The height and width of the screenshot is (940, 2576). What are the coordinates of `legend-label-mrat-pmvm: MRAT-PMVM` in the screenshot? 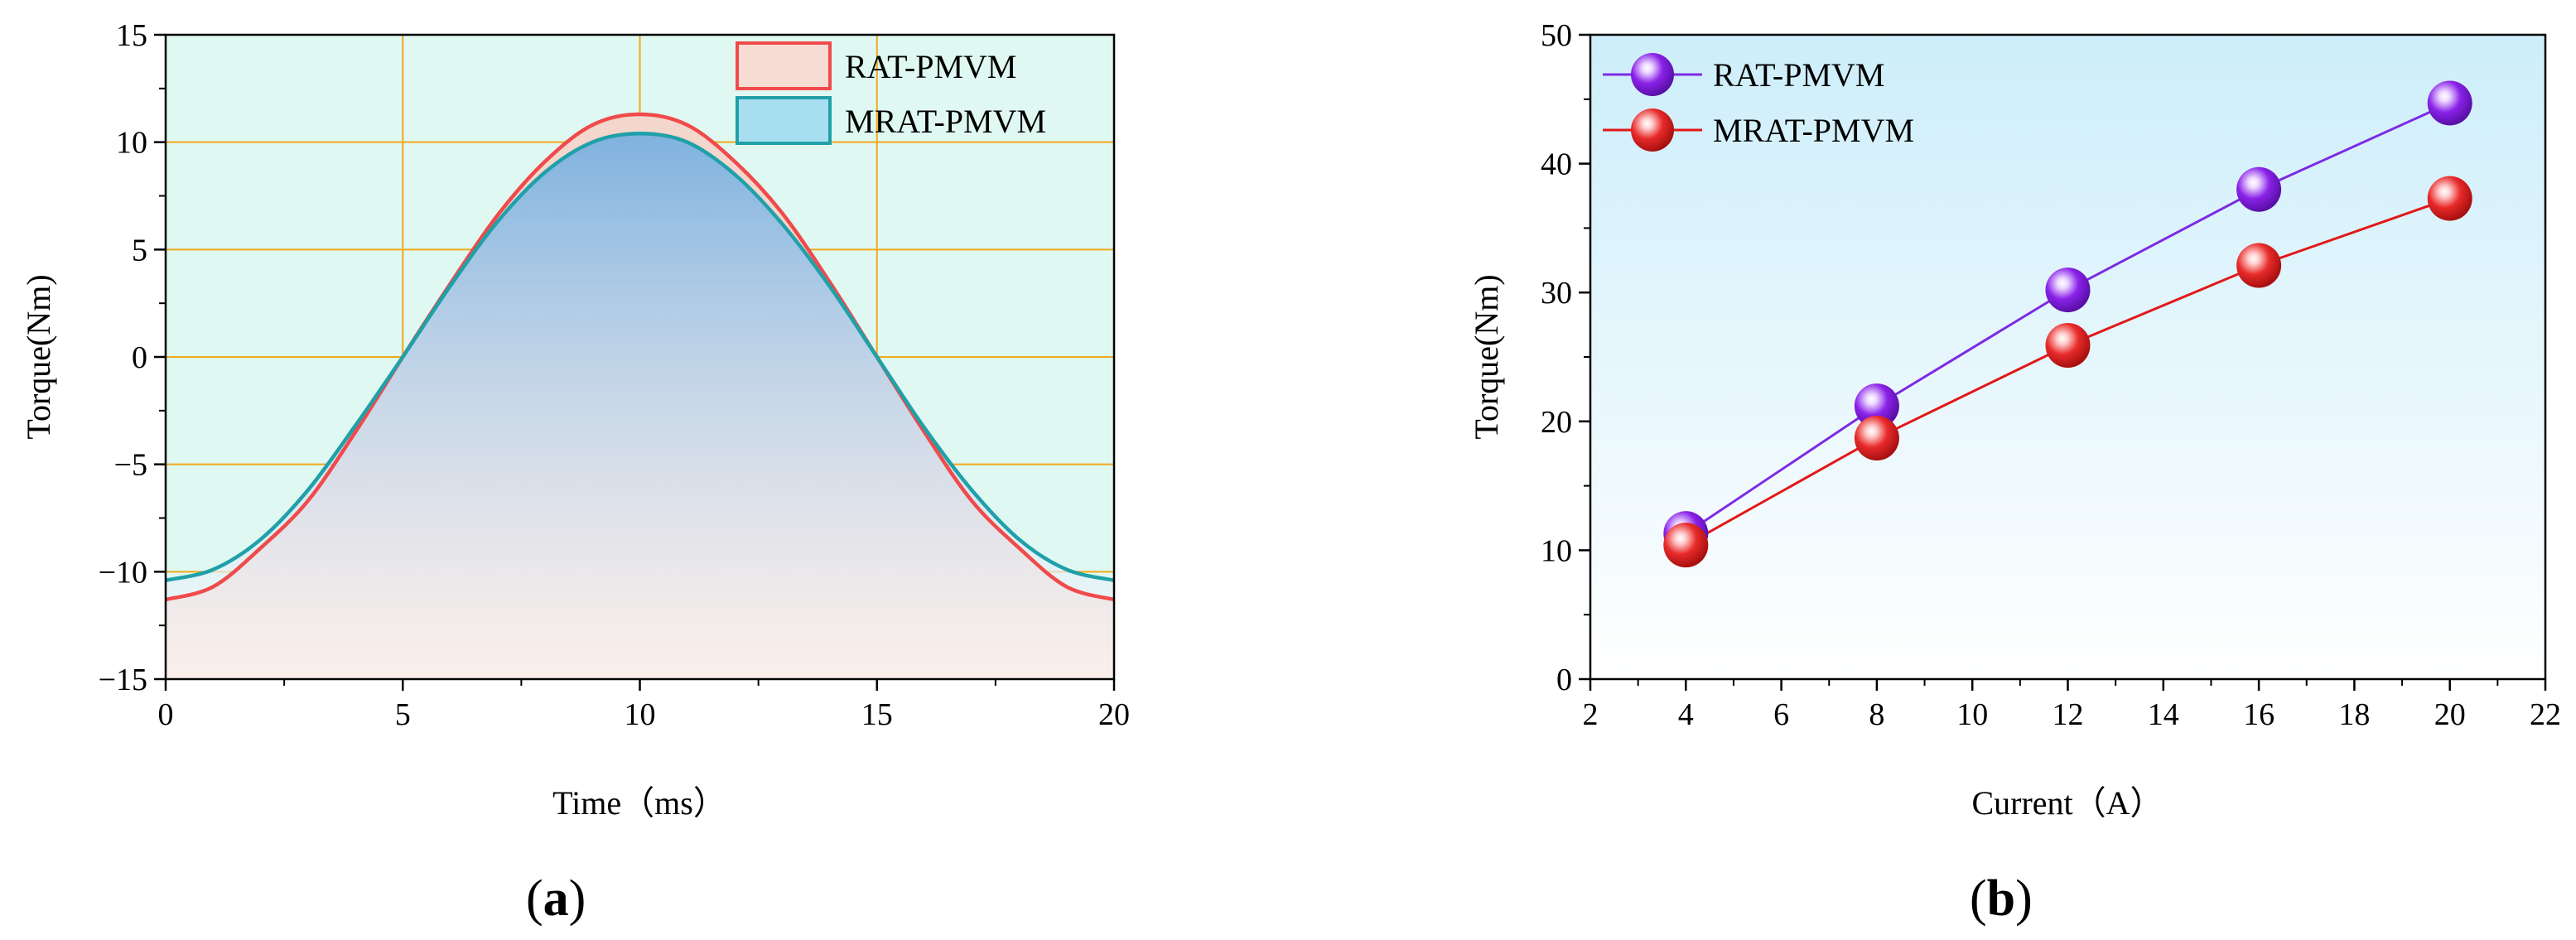 It's located at (945, 121).